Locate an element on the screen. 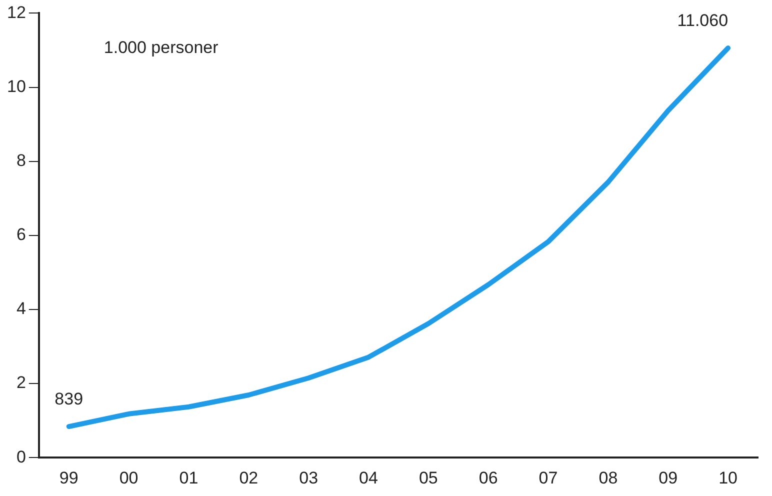 The height and width of the screenshot is (496, 772). x-tick-label: 00 is located at coordinates (128, 478).